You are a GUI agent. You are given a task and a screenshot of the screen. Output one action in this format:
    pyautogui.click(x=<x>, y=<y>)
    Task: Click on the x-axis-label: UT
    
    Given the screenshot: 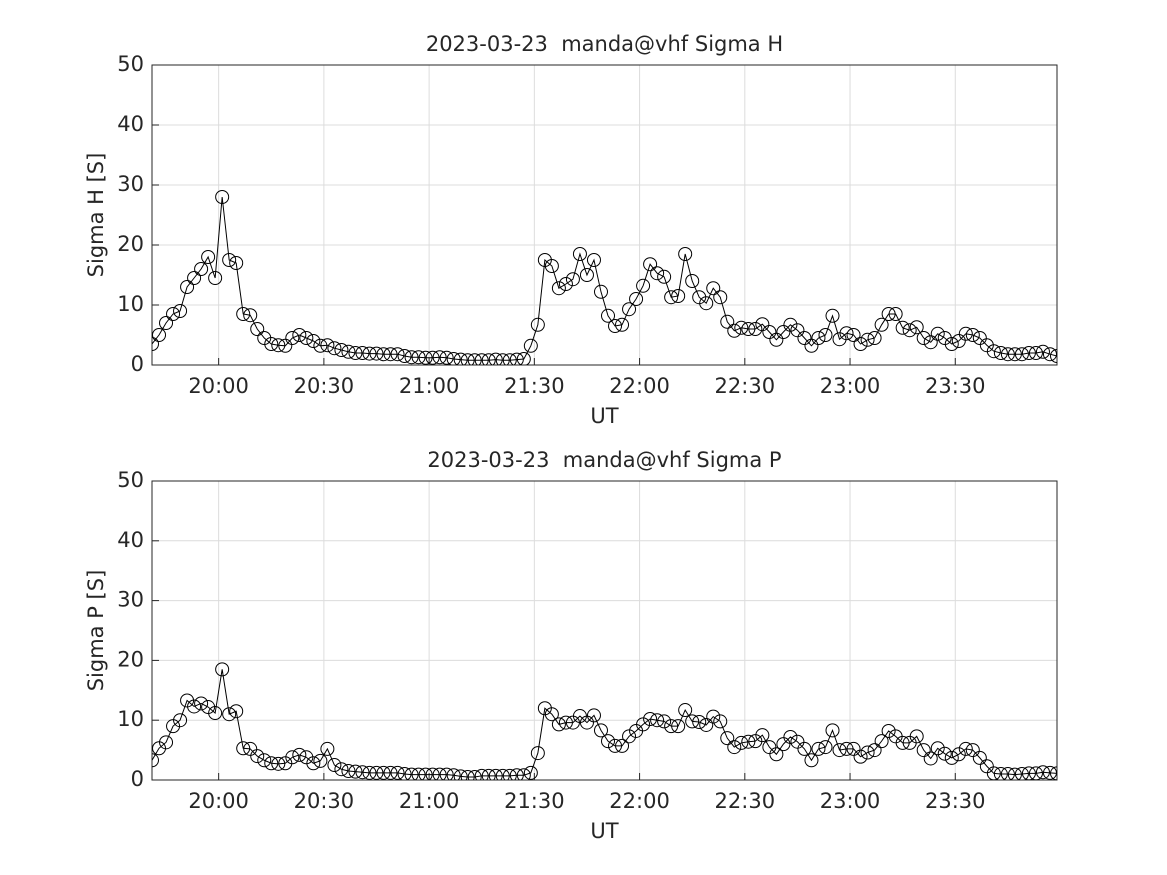 What is the action you would take?
    pyautogui.click(x=604, y=416)
    